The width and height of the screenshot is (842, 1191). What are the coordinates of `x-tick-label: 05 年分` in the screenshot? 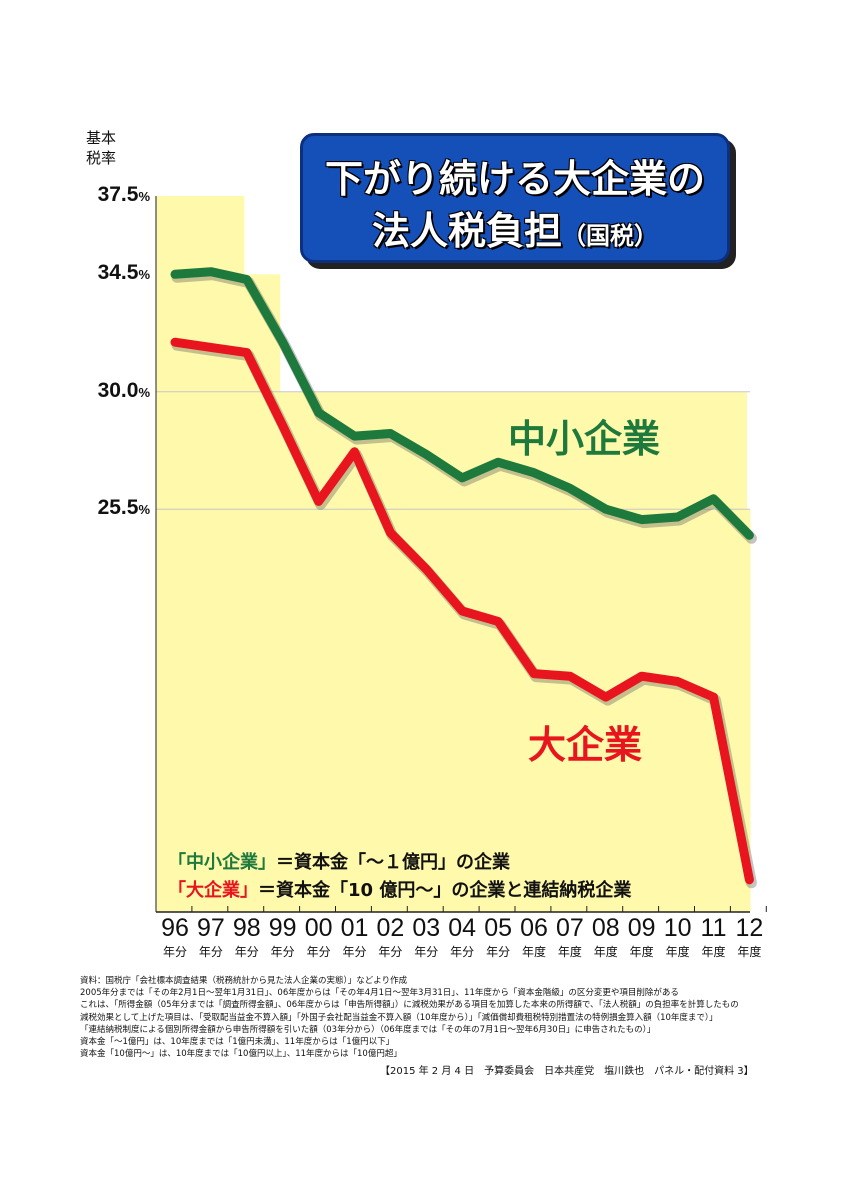 It's located at (498, 936).